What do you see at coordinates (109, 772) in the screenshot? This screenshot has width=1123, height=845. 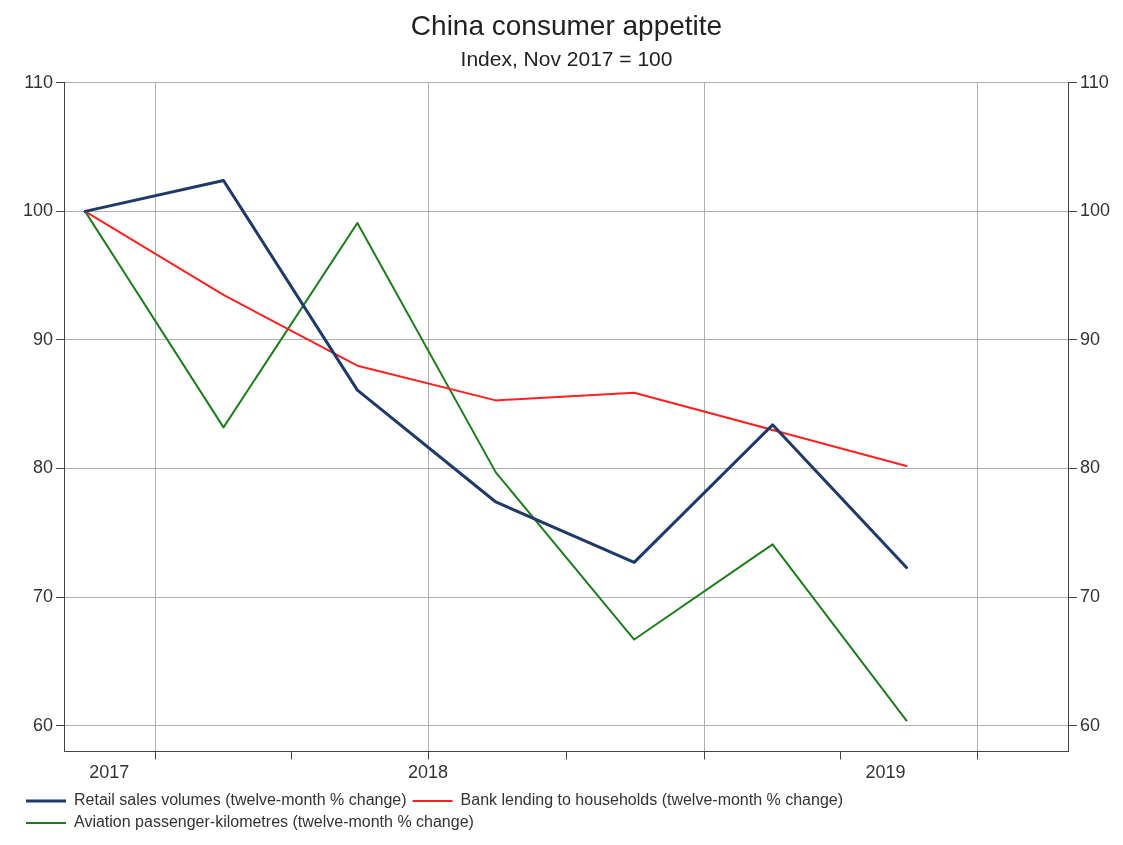 I see `x-tick-label: 2017` at bounding box center [109, 772].